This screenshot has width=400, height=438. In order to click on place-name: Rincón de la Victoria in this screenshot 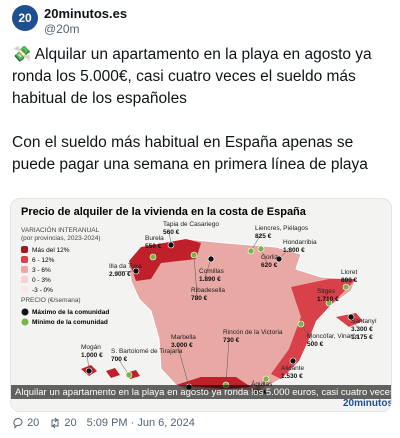, I will do `click(253, 332)`.